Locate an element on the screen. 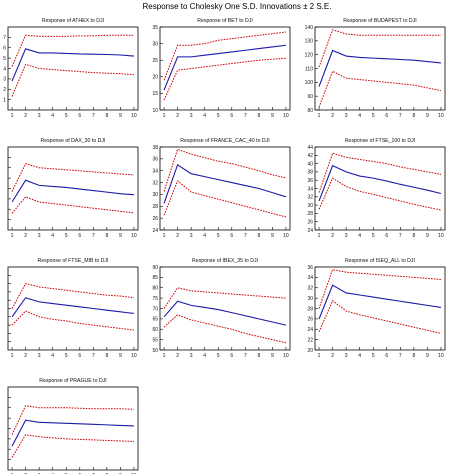  y-tick-label: 140 is located at coordinates (309, 28).